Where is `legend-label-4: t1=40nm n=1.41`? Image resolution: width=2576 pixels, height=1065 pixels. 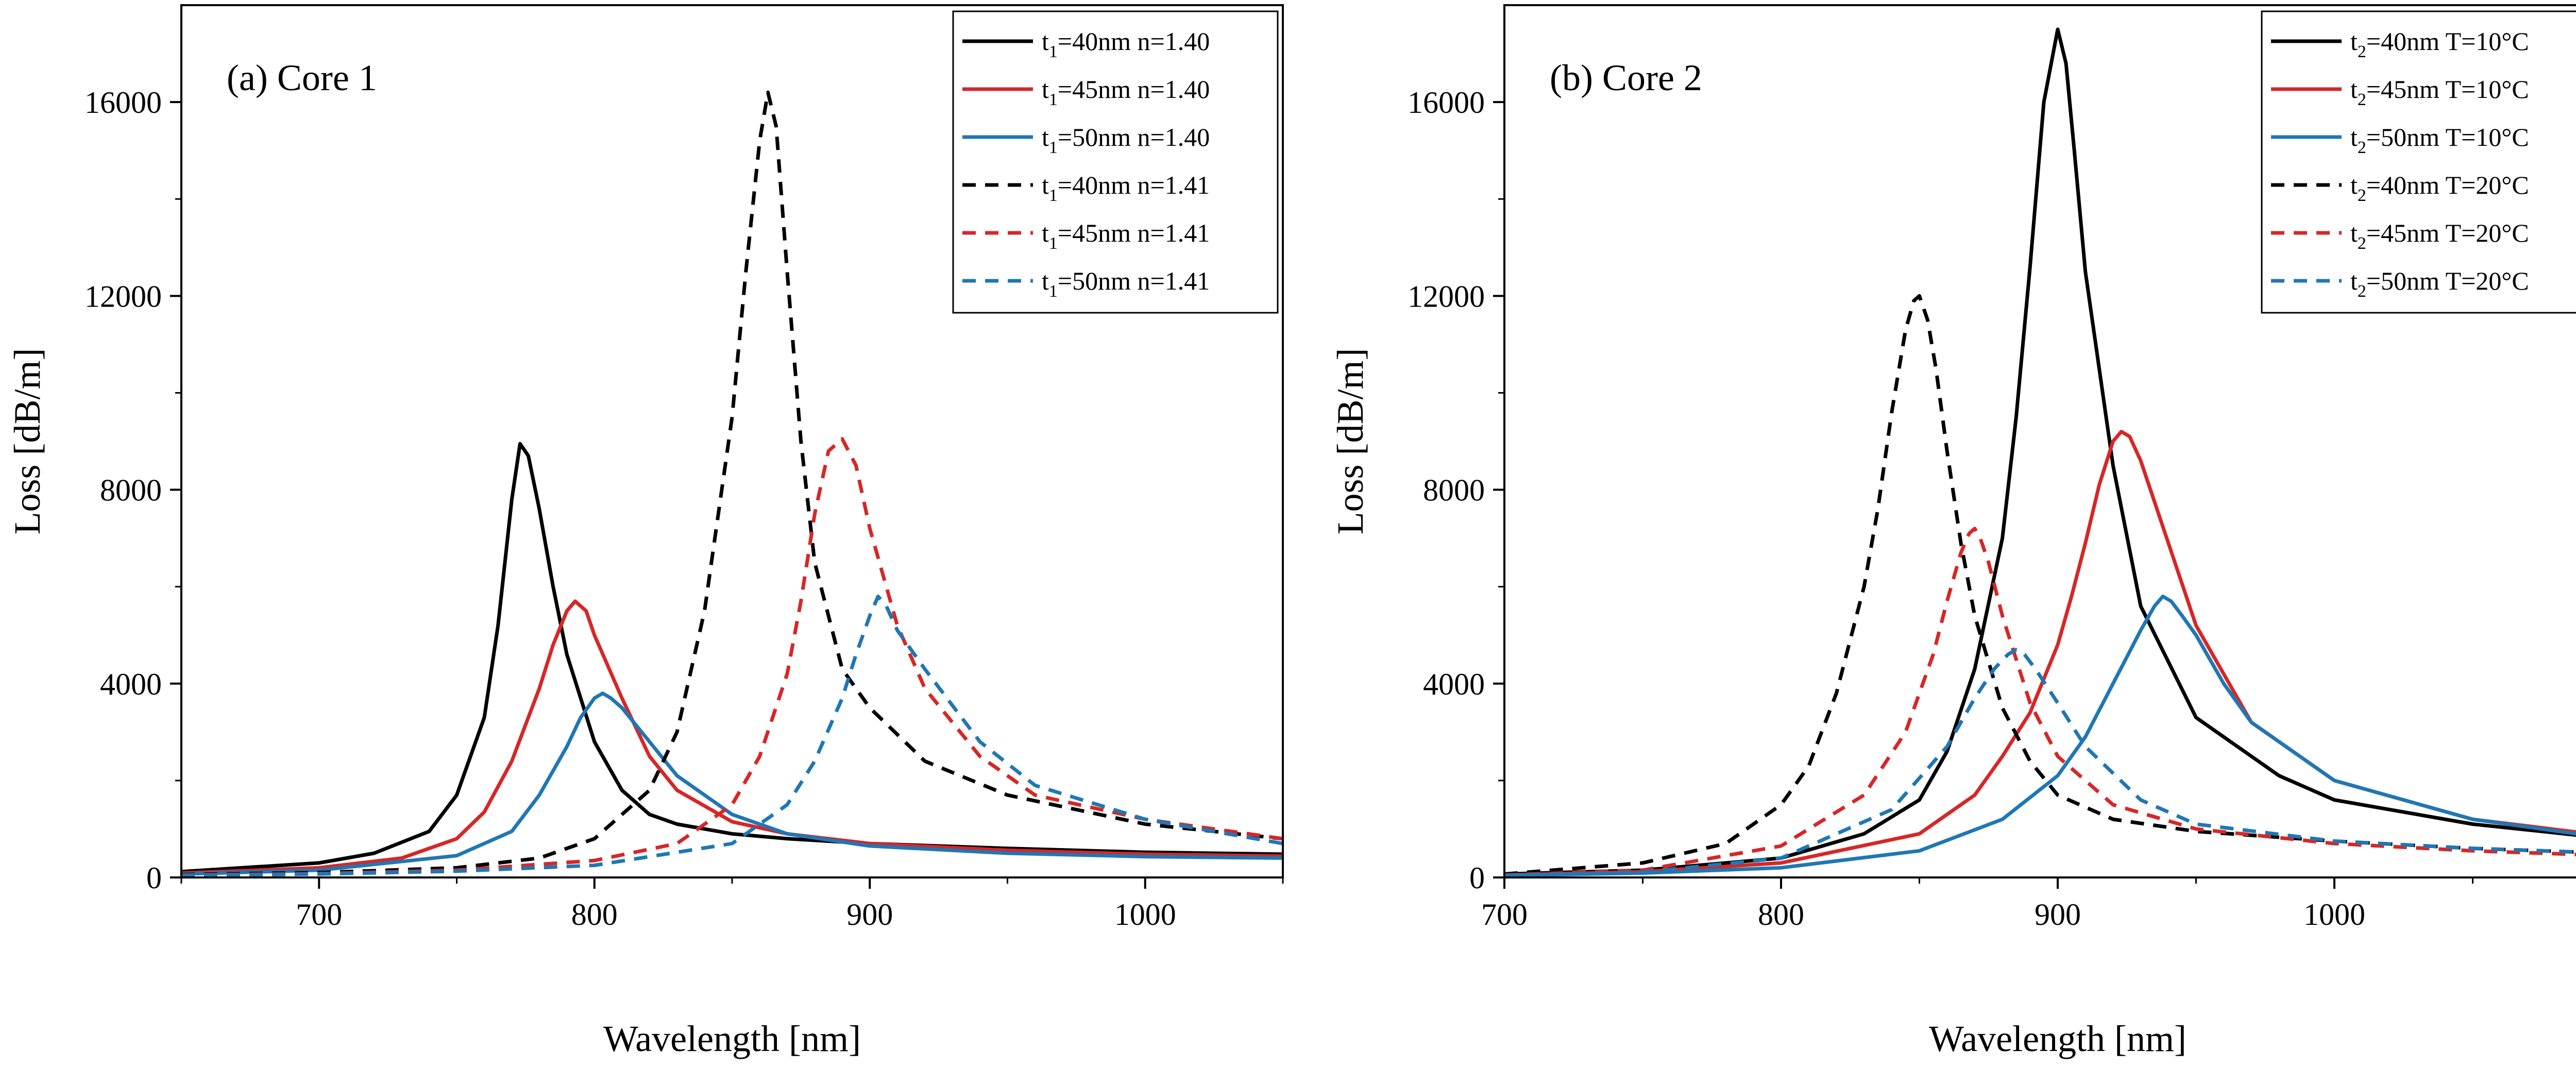
legend-label-4: t1=40nm n=1.41 is located at coordinates (1126, 188).